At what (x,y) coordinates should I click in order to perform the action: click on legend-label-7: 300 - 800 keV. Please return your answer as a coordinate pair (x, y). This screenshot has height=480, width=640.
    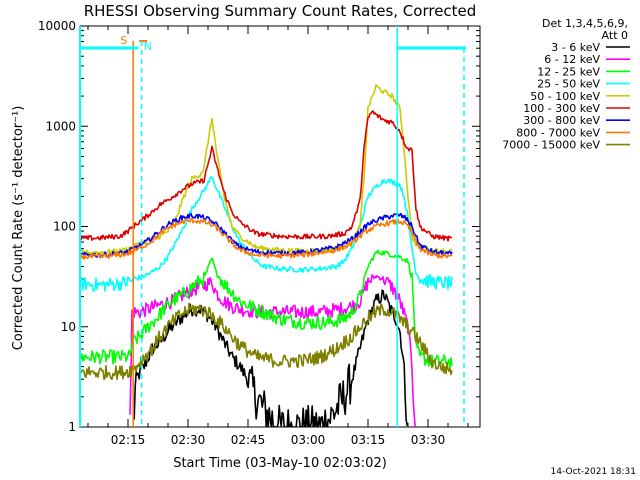
    Looking at the image, I should click on (561, 120).